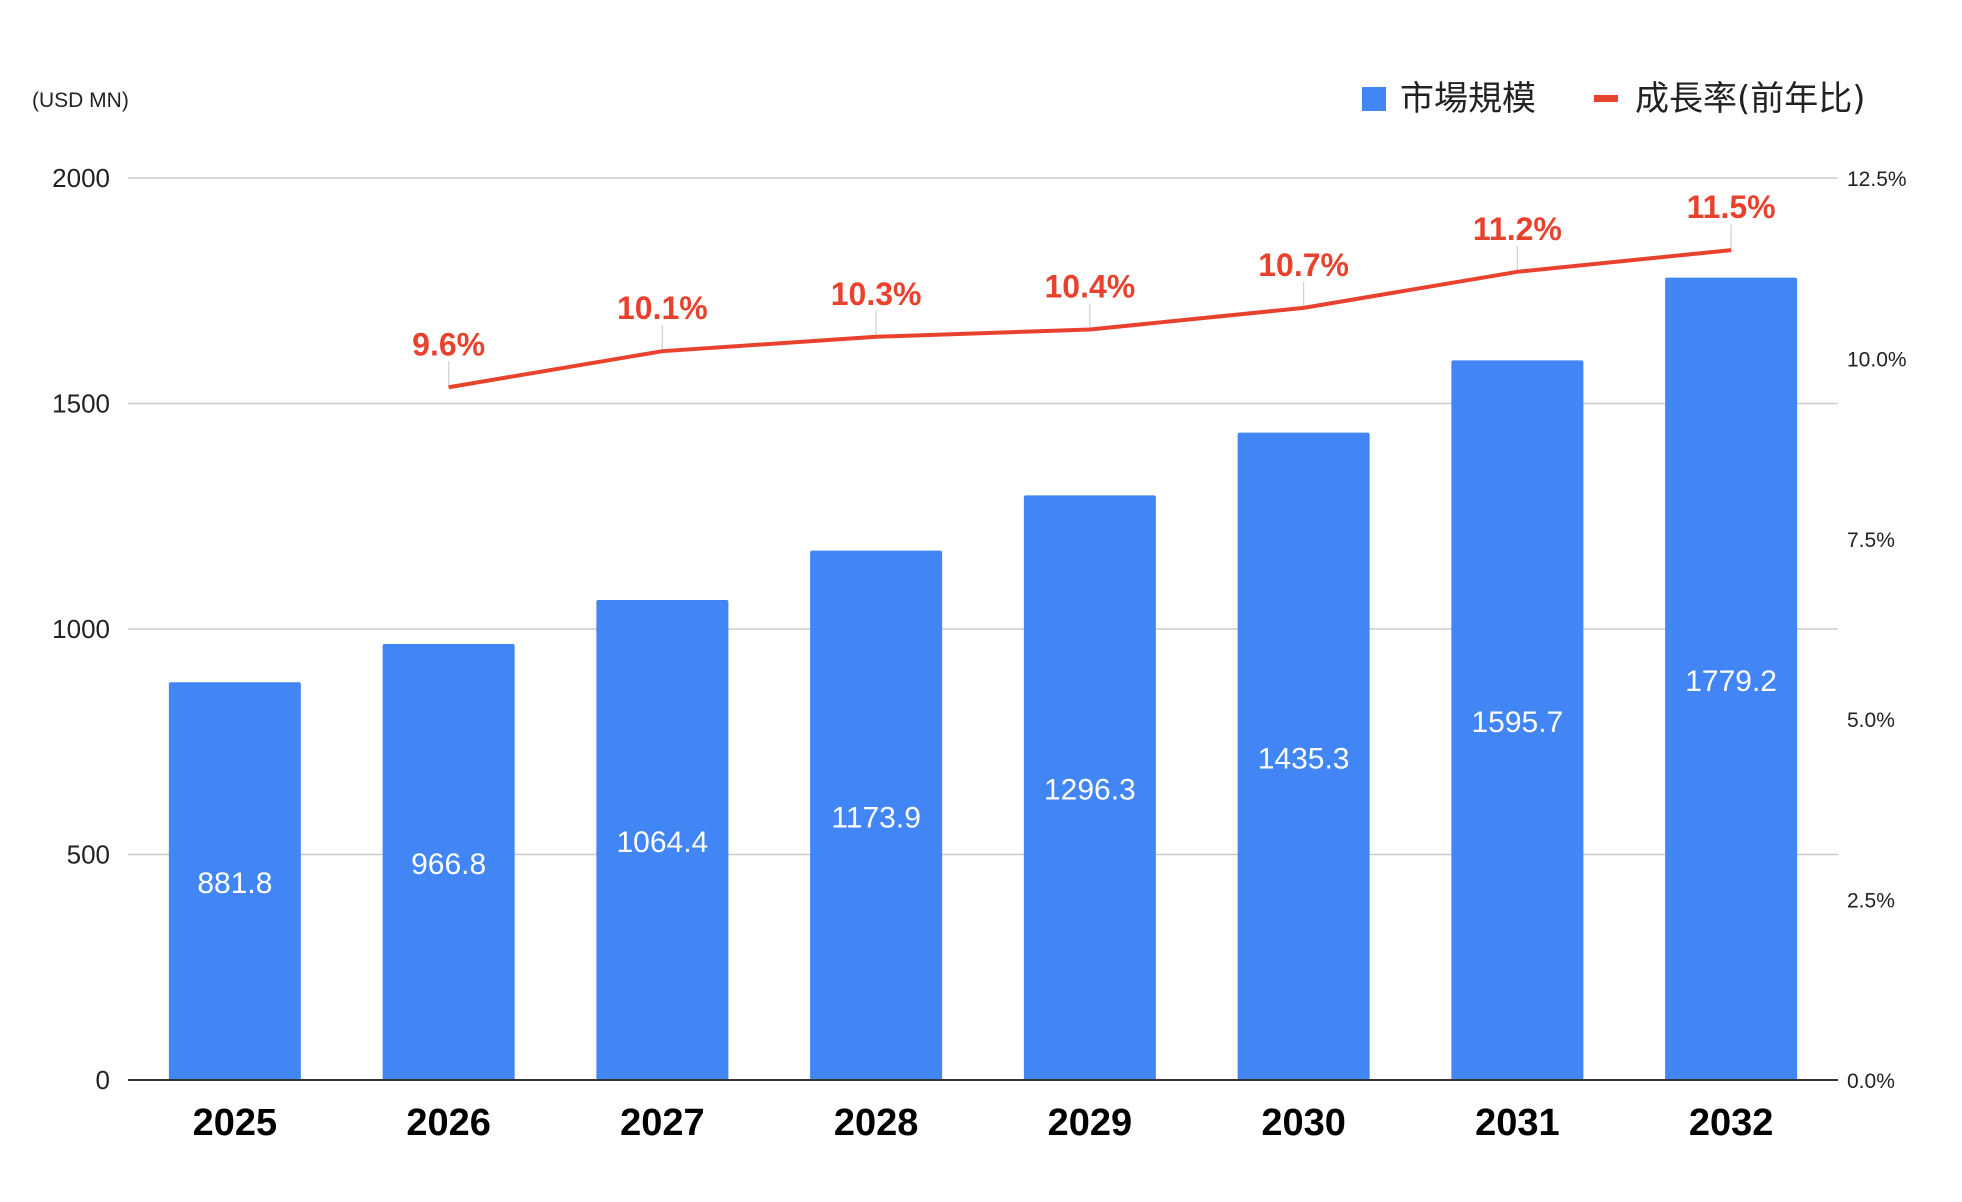  I want to click on left-tick-label: 500, so click(88, 855).